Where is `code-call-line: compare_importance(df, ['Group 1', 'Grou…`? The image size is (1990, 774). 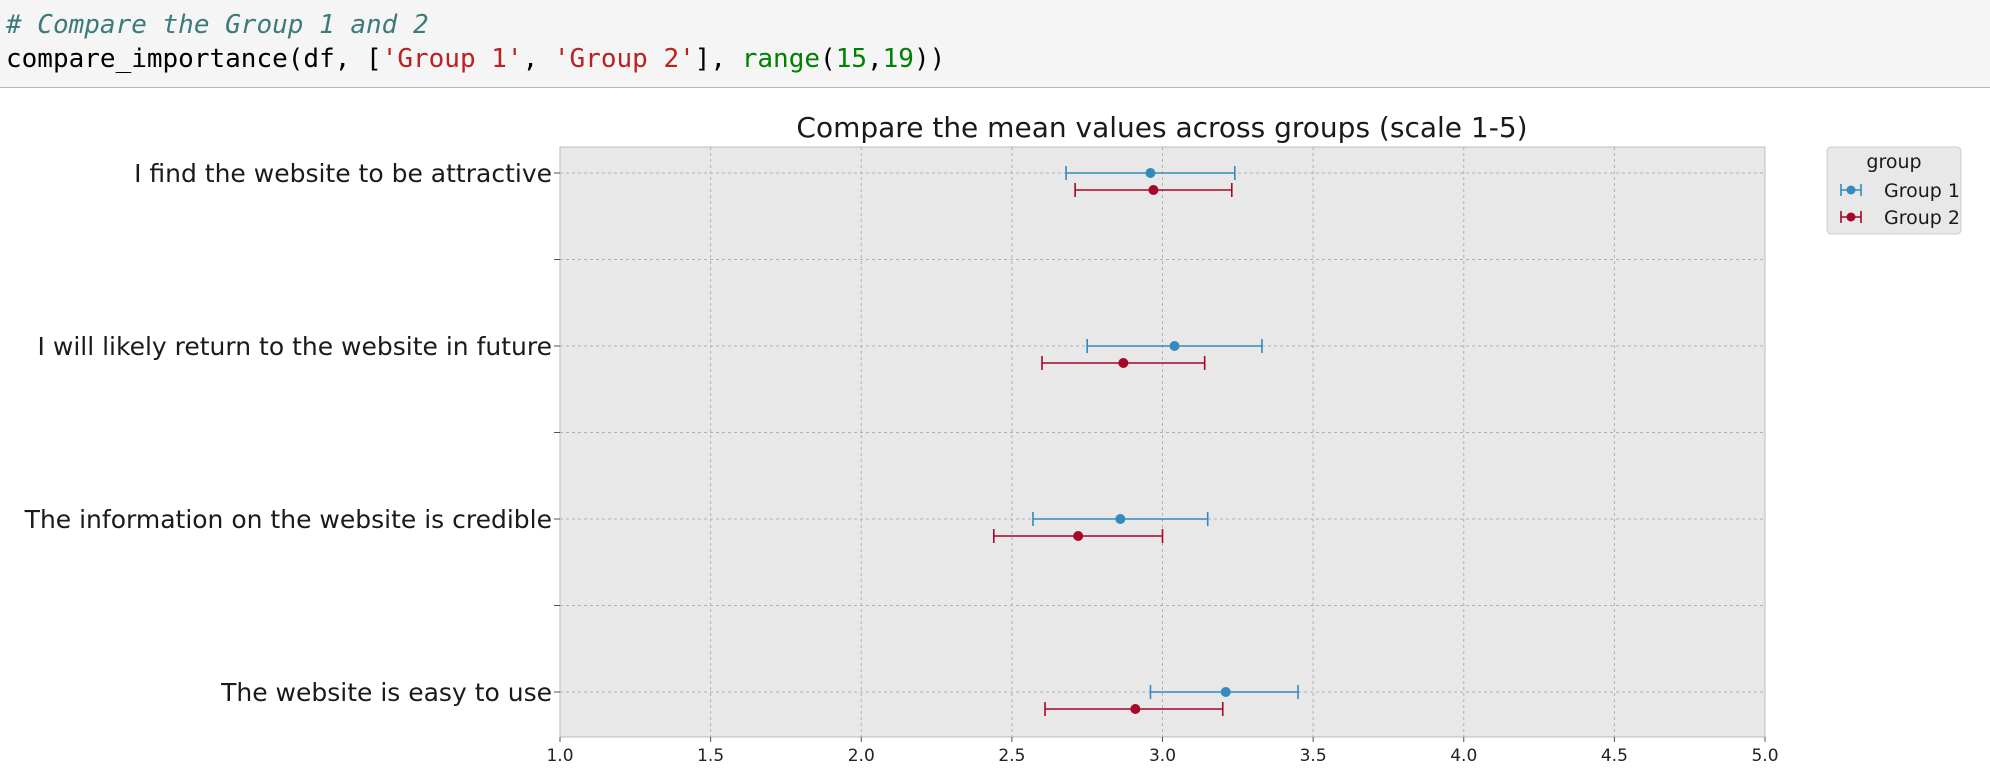
code-call-line: compare_importance(df, ['Group 1', 'Grou… is located at coordinates (998, 59).